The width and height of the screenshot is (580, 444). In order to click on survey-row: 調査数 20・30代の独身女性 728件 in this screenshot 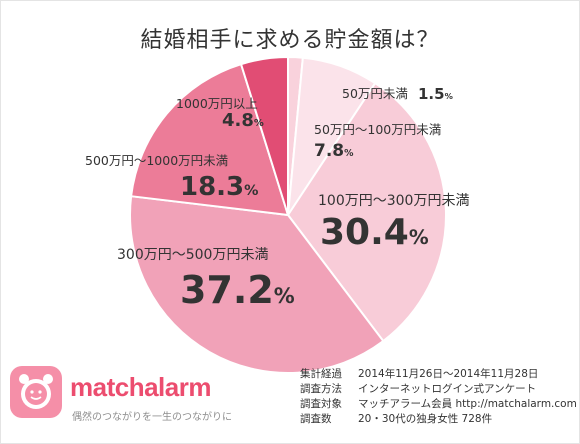, I will do `click(438, 420)`.